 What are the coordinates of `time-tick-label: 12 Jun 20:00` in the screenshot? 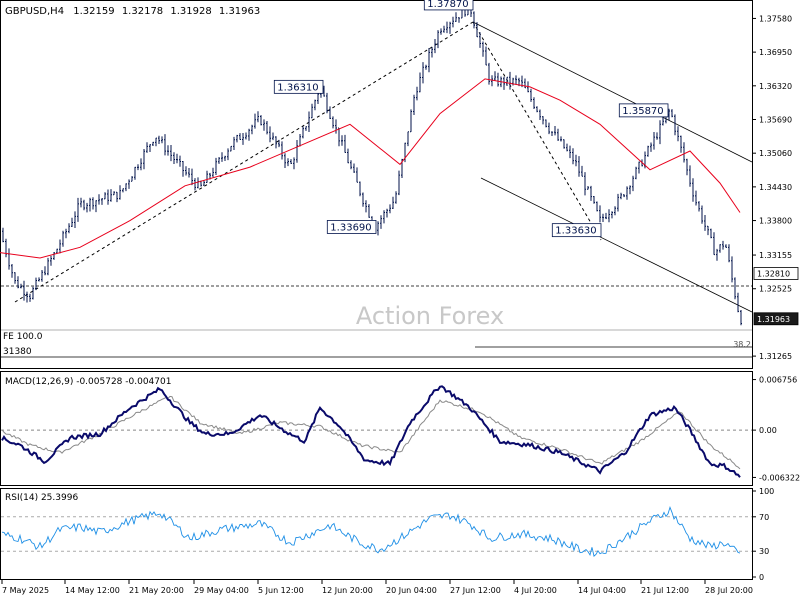 It's located at (347, 590).